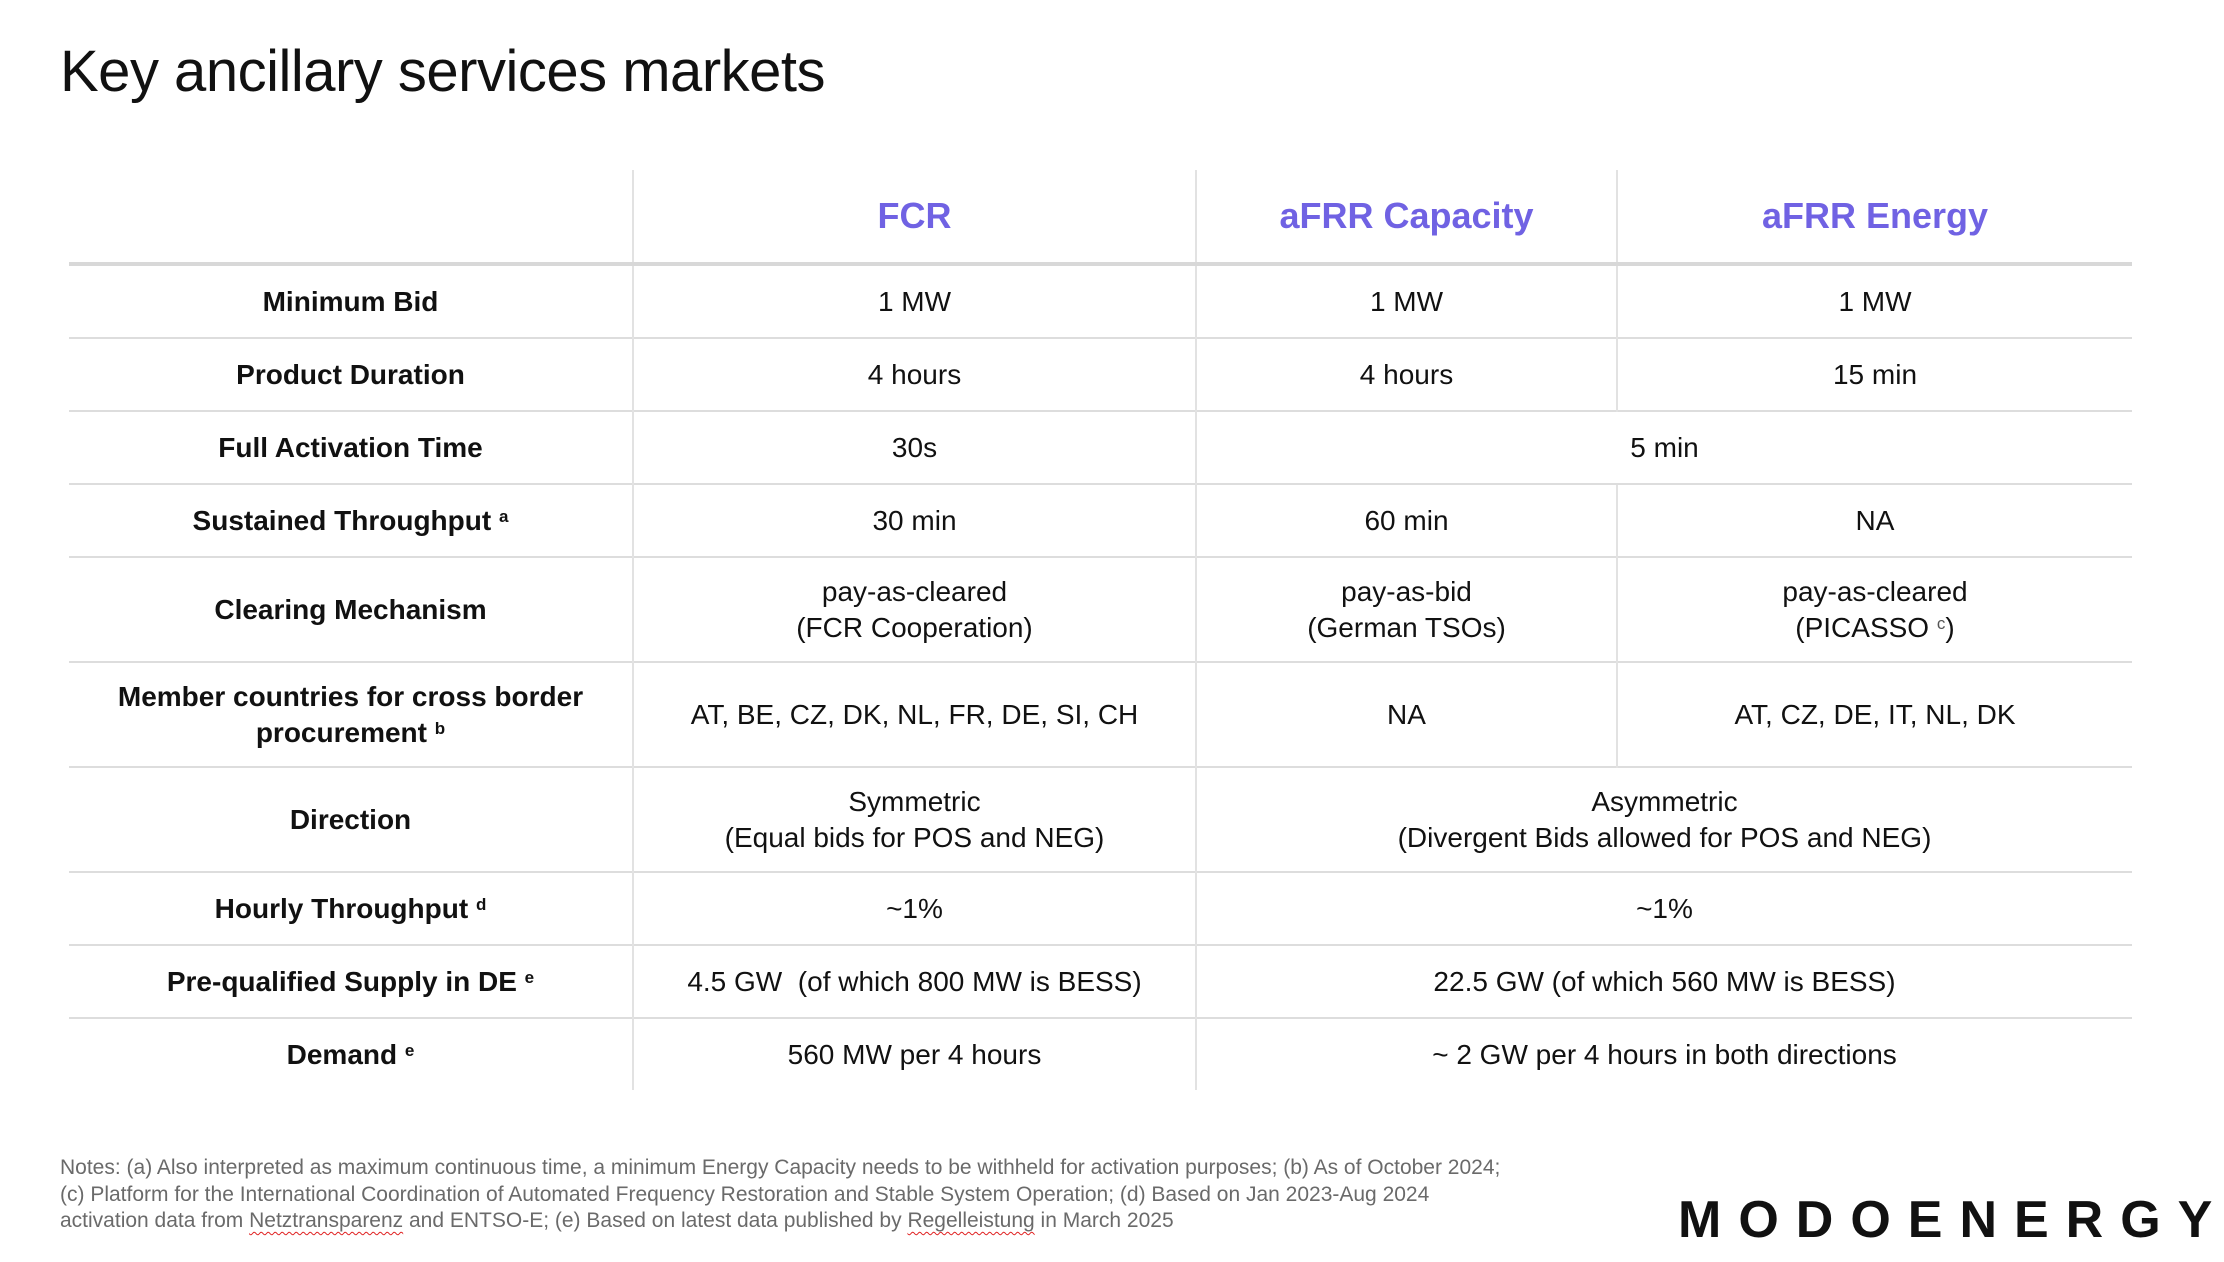 Image resolution: width=2224 pixels, height=1262 pixels. Describe the element at coordinates (342, 520) in the screenshot. I see `label-text: Sustained Throughput` at that location.